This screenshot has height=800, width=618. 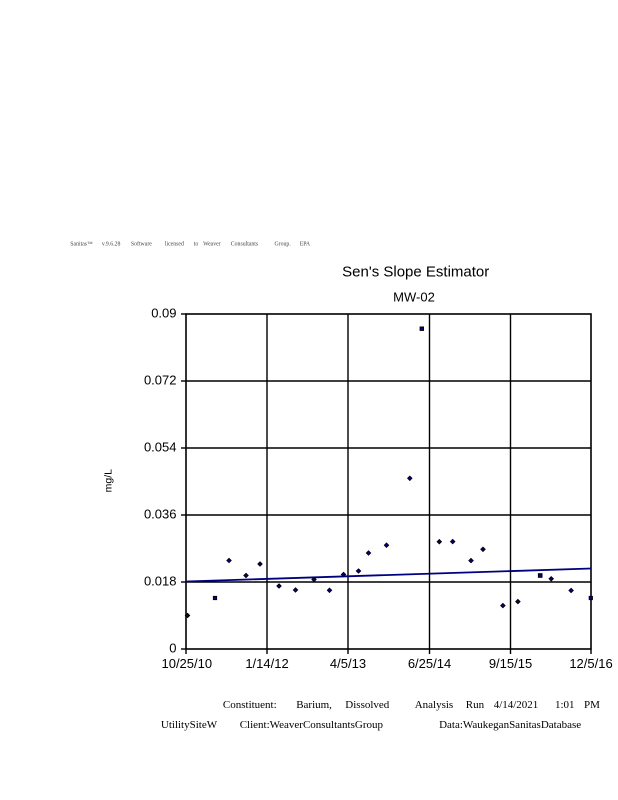 What do you see at coordinates (186, 663) in the screenshot?
I see `svg-text: 10/25/10` at bounding box center [186, 663].